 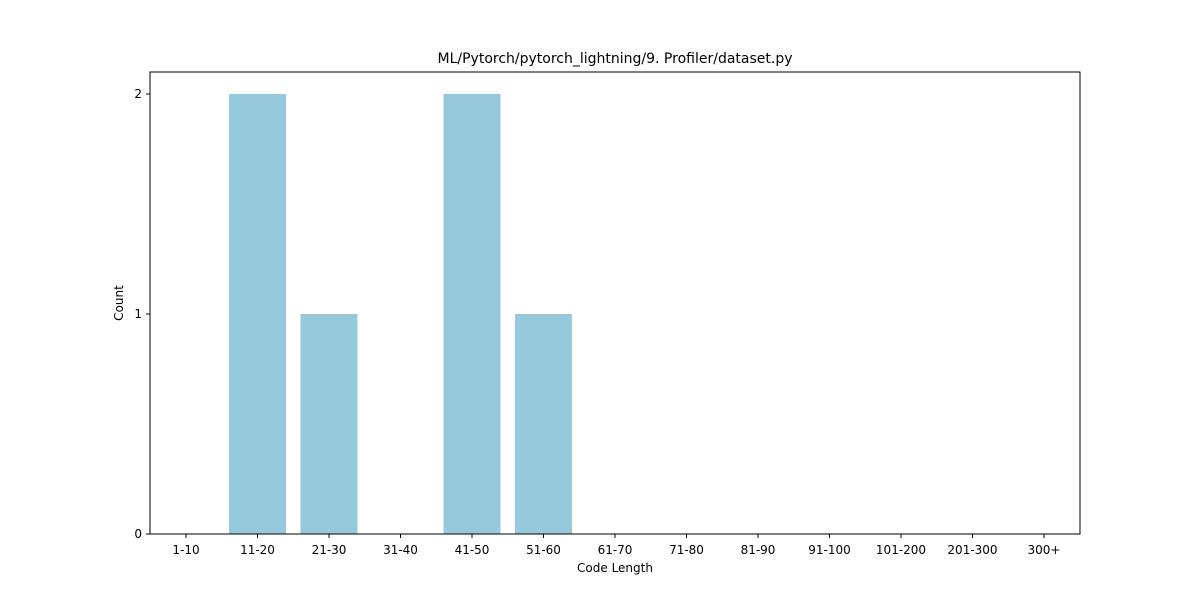 What do you see at coordinates (1044, 550) in the screenshot?
I see `x-tick-label: 300+` at bounding box center [1044, 550].